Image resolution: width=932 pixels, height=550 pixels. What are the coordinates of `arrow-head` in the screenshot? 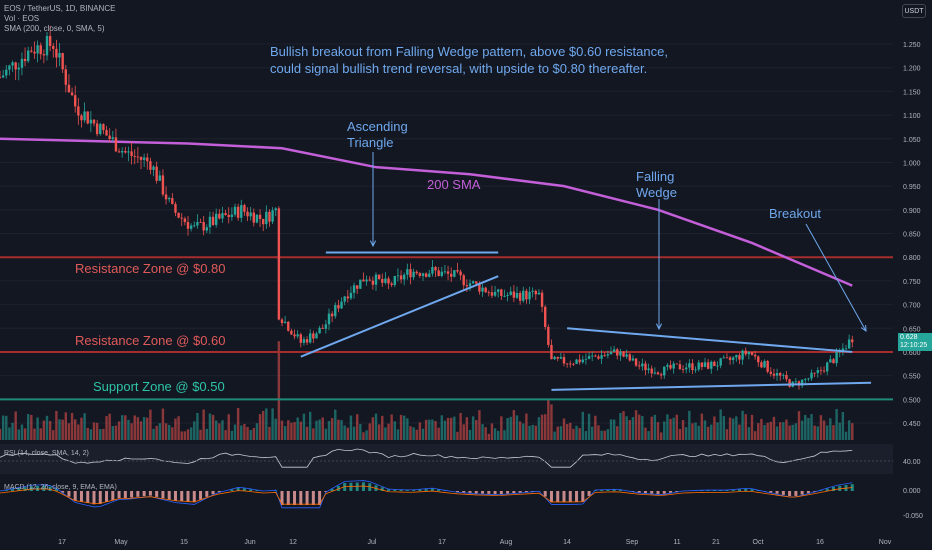 It's located at (373, 244).